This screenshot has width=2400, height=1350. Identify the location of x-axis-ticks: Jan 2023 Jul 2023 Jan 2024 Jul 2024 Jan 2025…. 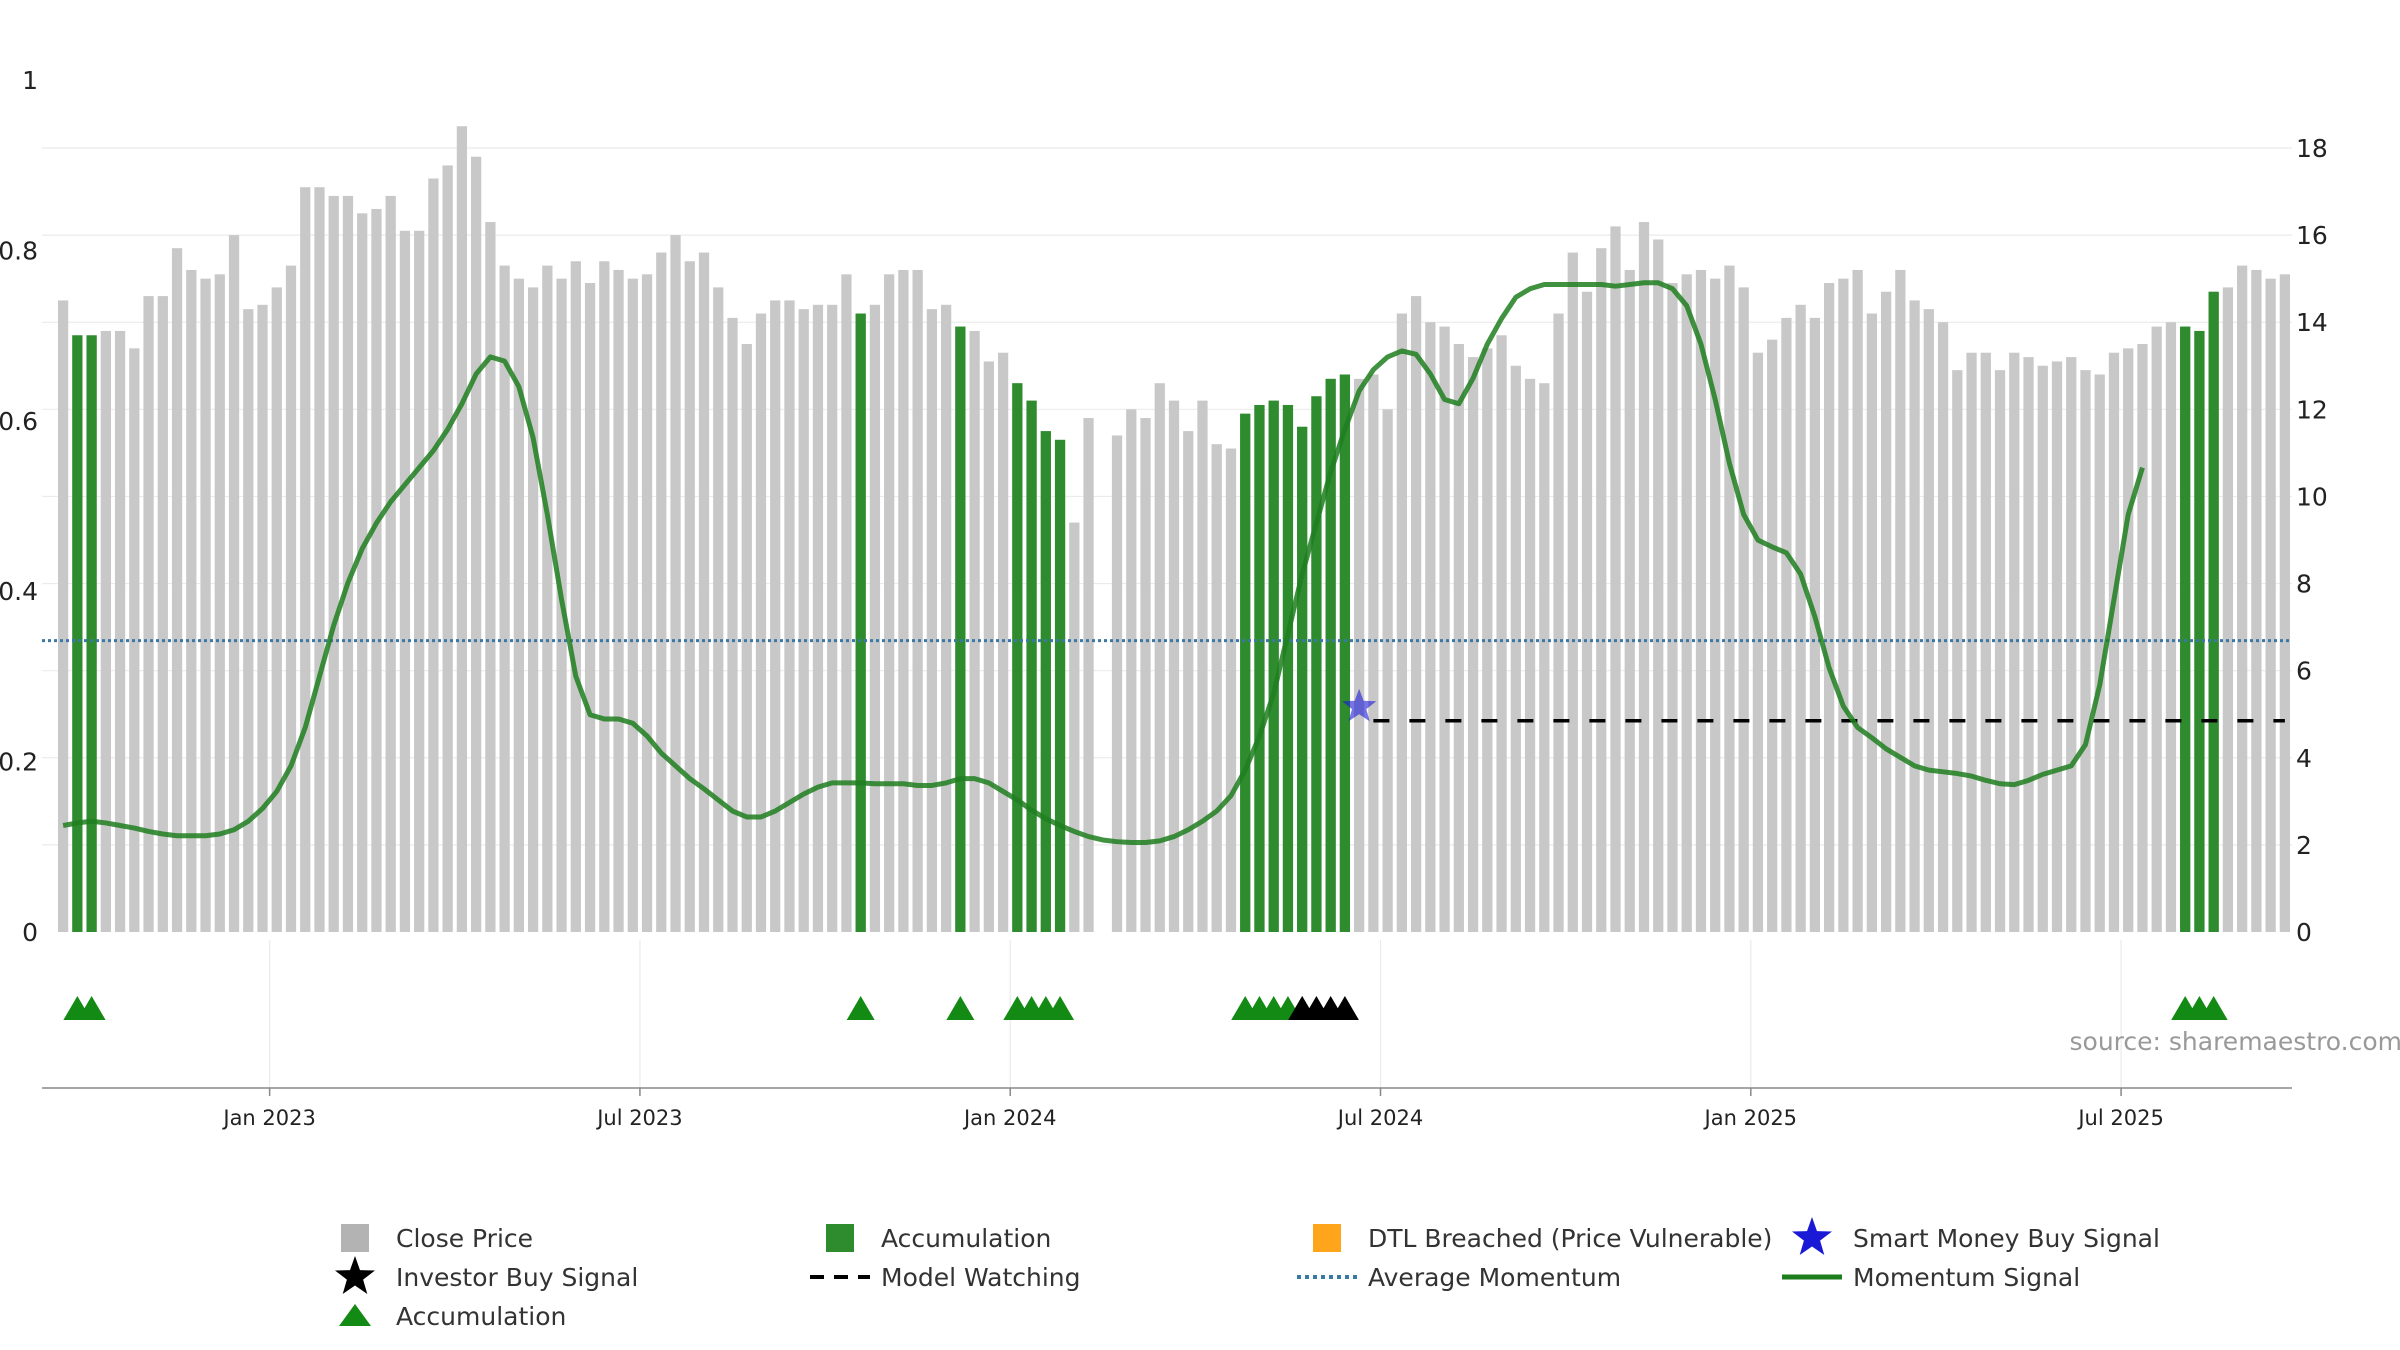
(1192, 1109).